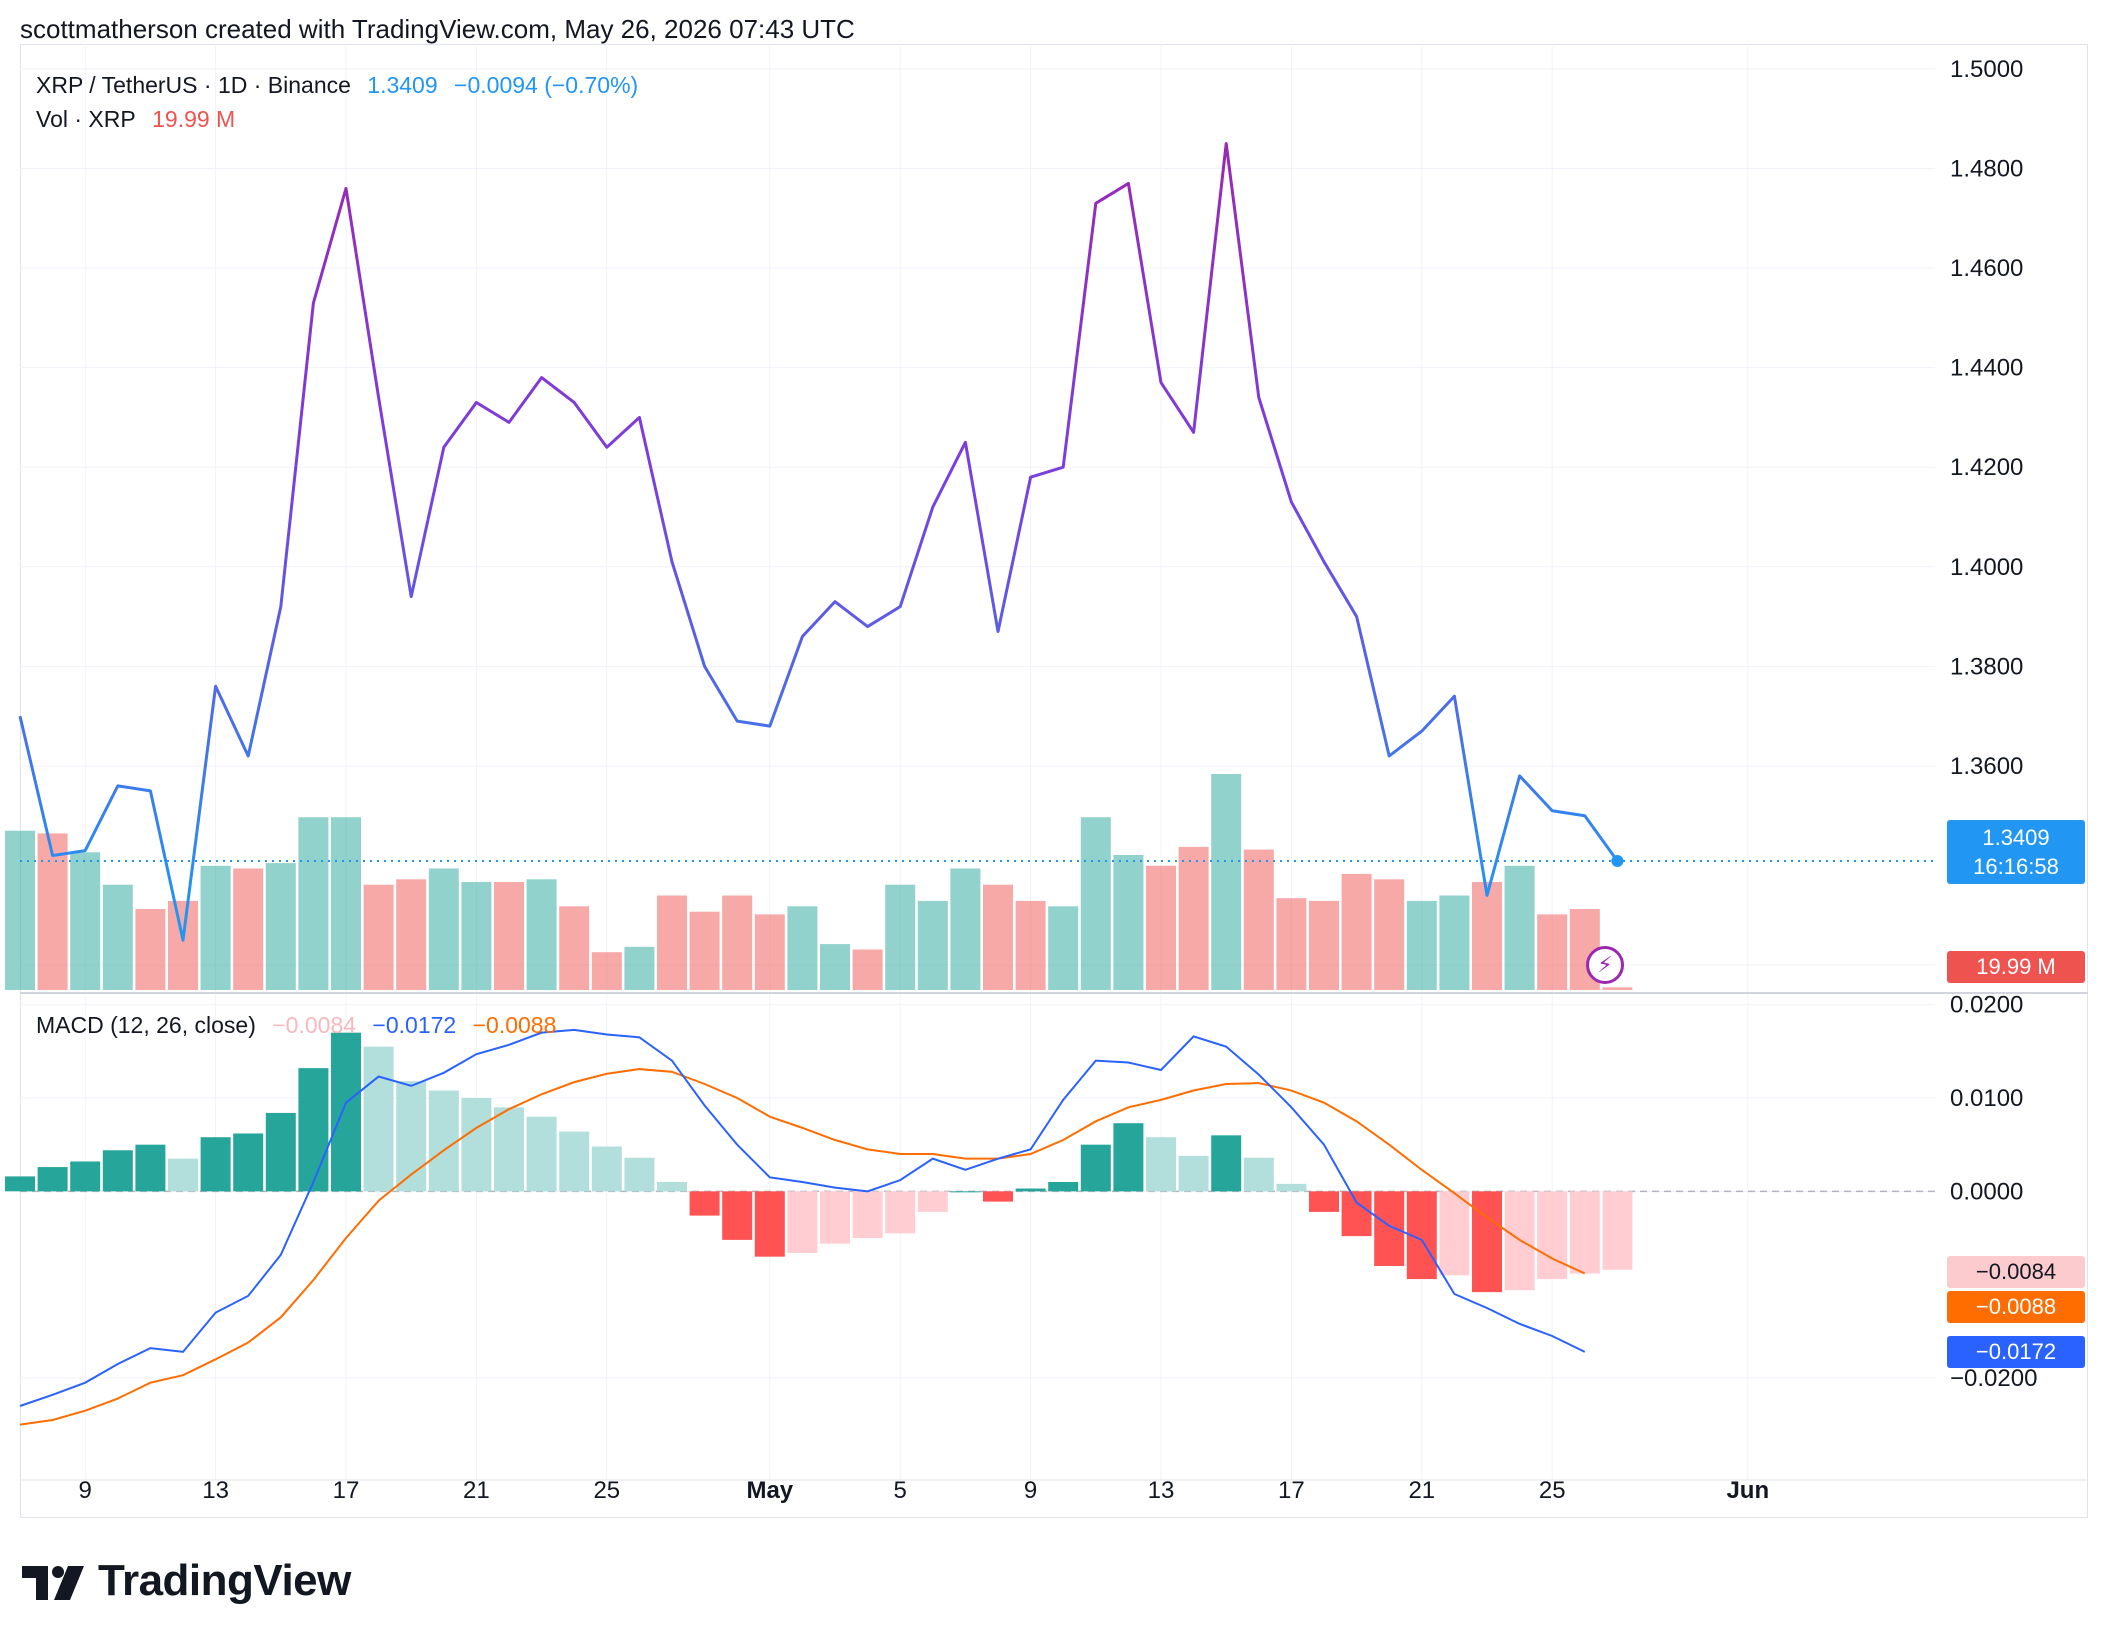 The image size is (2108, 1636). Describe the element at coordinates (1617, 861) in the screenshot. I see `last-price-dot` at that location.